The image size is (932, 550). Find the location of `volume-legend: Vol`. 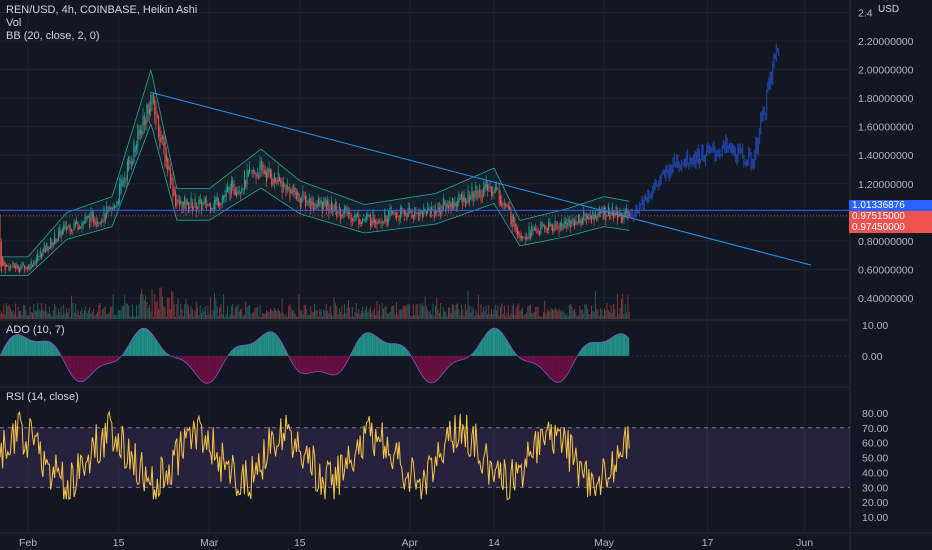

volume-legend: Vol is located at coordinates (14, 23).